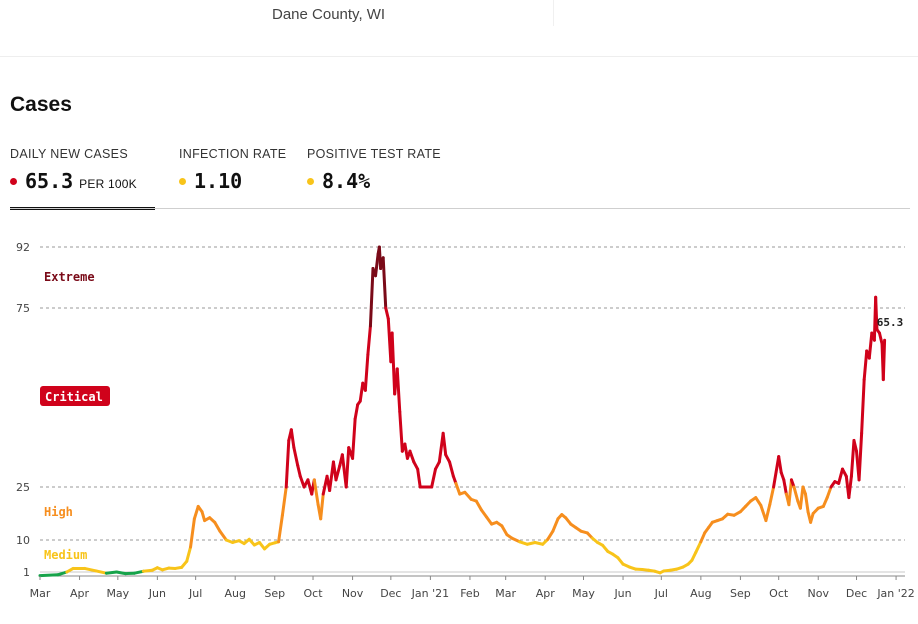 This screenshot has height=624, width=918. What do you see at coordinates (58, 512) in the screenshot?
I see `risk-level-label: High` at bounding box center [58, 512].